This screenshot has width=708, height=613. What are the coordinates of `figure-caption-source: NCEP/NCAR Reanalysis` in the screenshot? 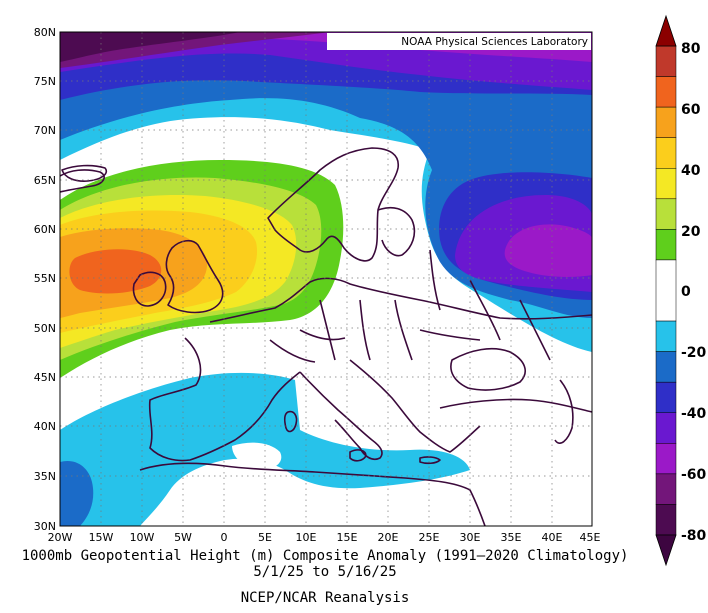 It's located at (325, 598).